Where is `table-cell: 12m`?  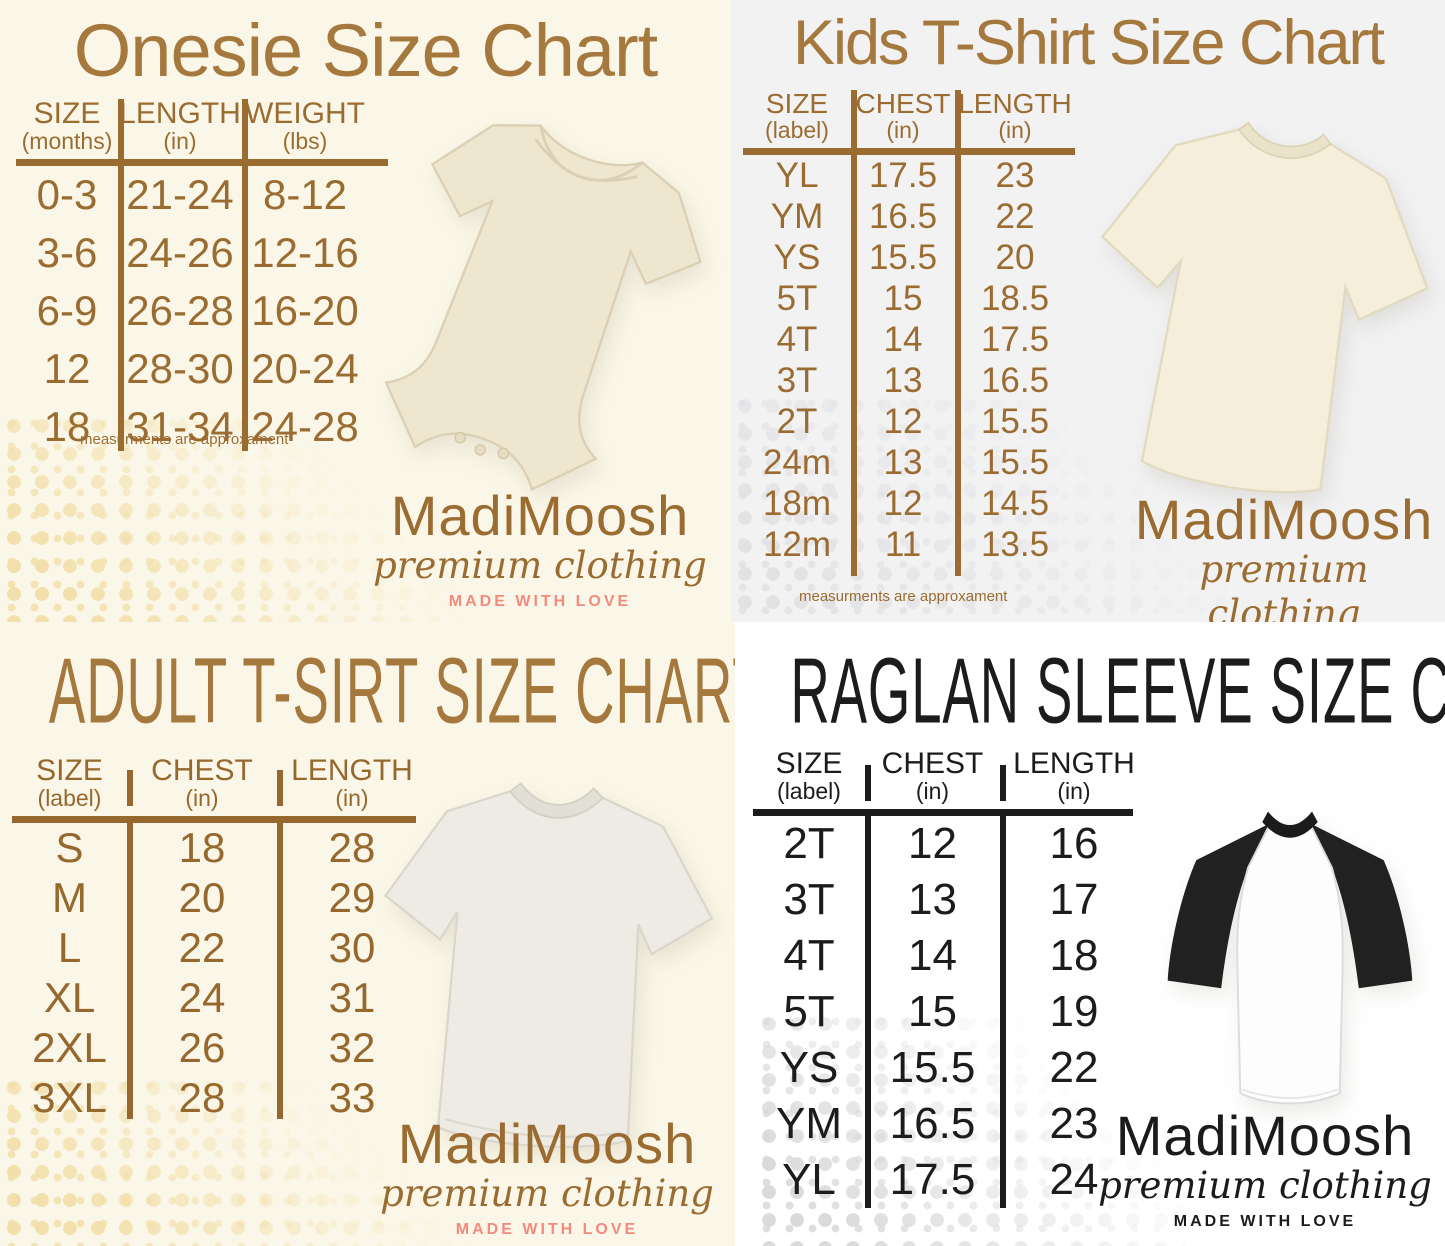 table-cell: 12m is located at coordinates (797, 545).